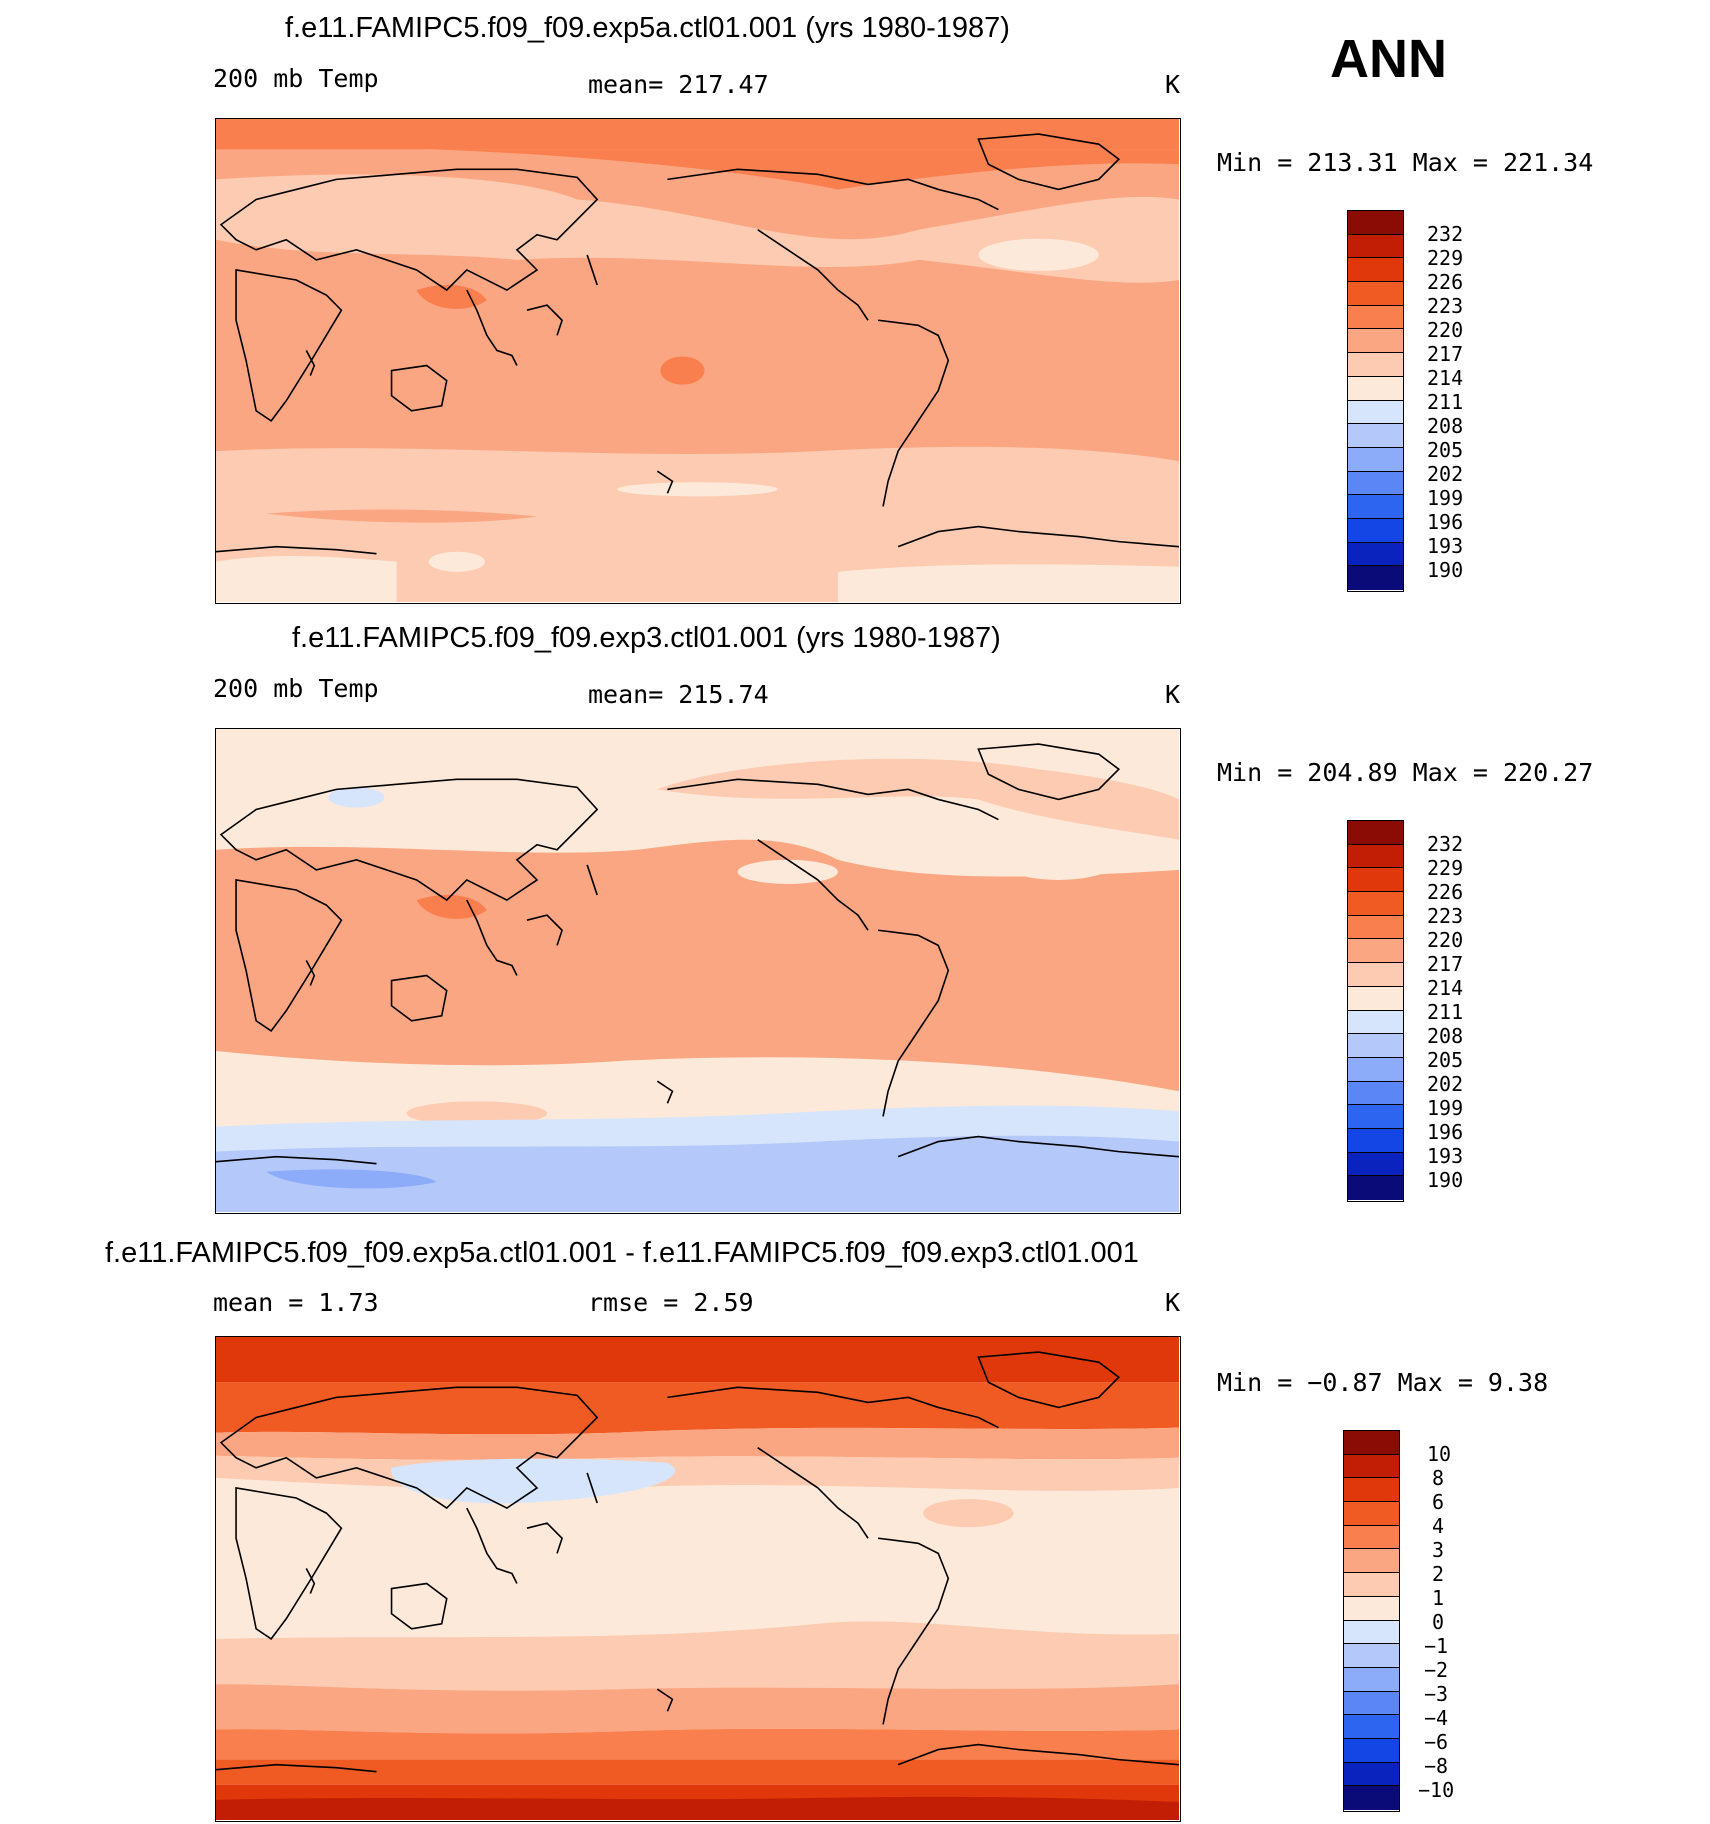  What do you see at coordinates (671, 1302) in the screenshot?
I see `panel3-rmse-label: rmse = 2.59` at bounding box center [671, 1302].